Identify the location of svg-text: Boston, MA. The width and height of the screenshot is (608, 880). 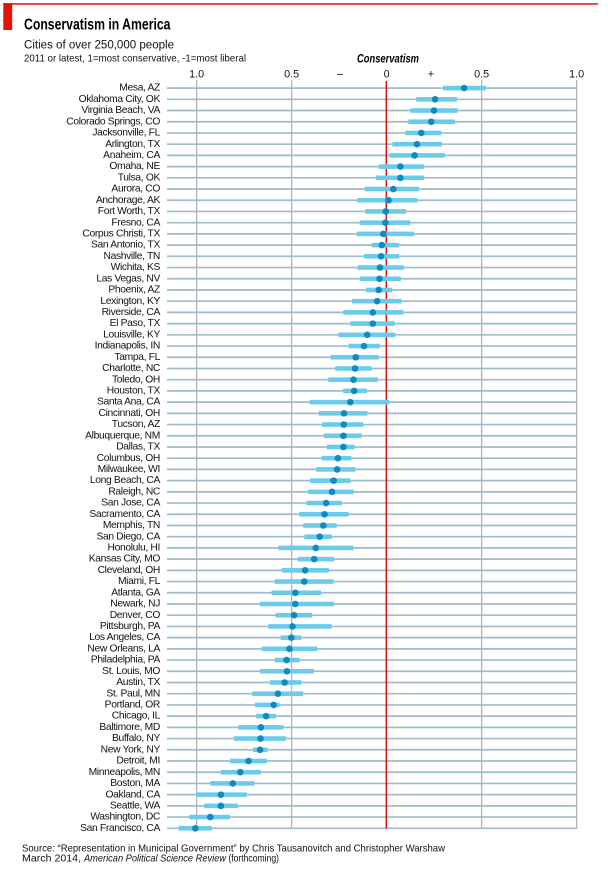
(135, 783).